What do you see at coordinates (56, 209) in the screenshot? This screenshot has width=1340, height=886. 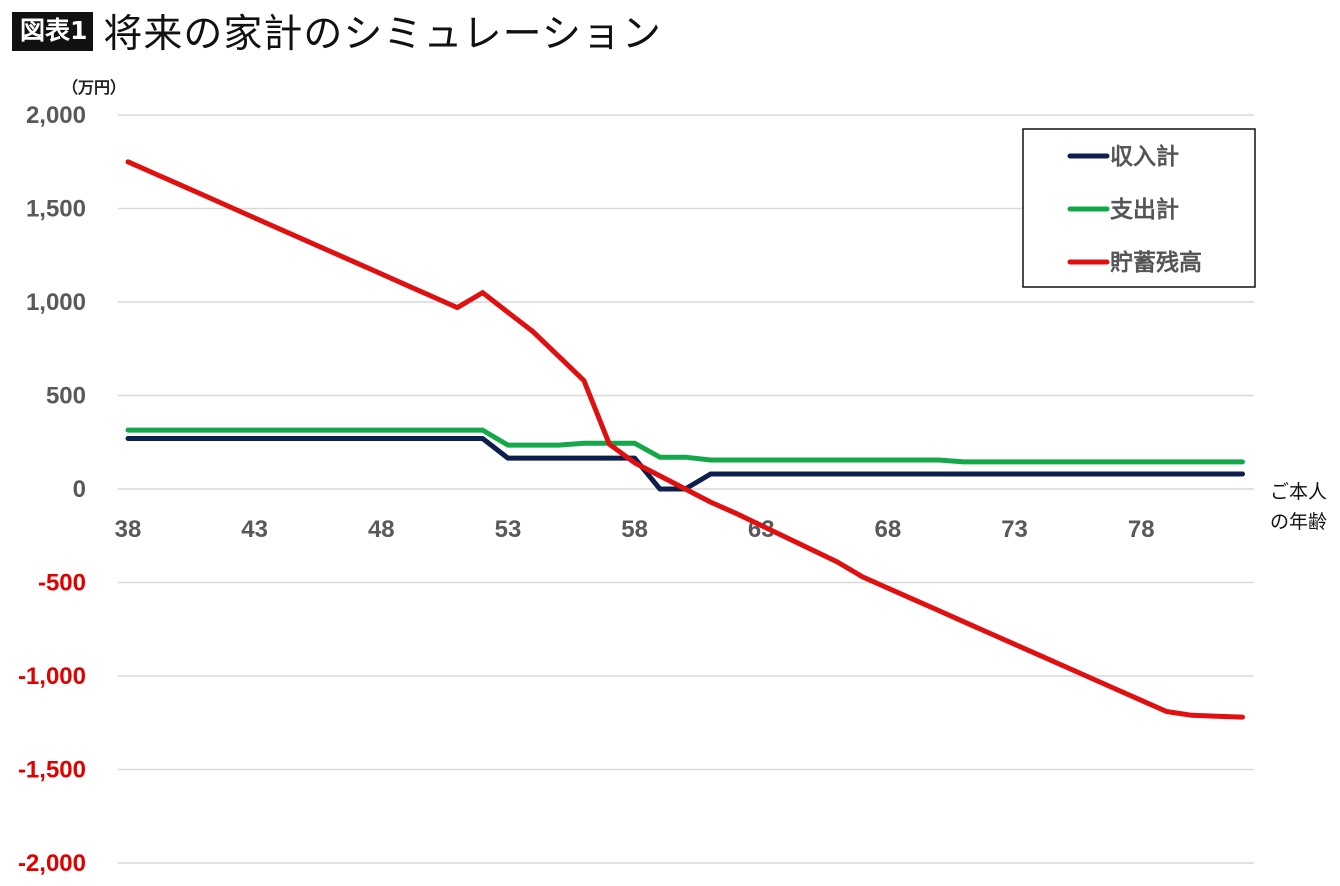 I see `y-tick-label: 1,500` at bounding box center [56, 209].